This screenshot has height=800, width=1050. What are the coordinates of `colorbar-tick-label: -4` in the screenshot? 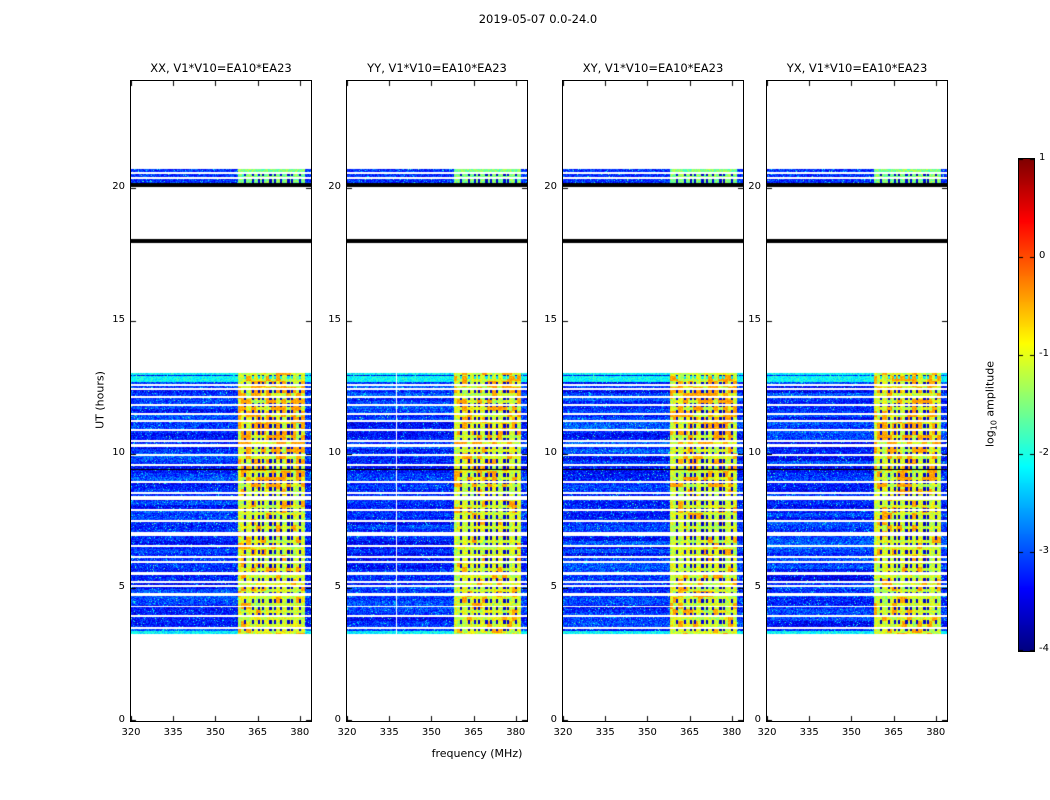 It's located at (1044, 648).